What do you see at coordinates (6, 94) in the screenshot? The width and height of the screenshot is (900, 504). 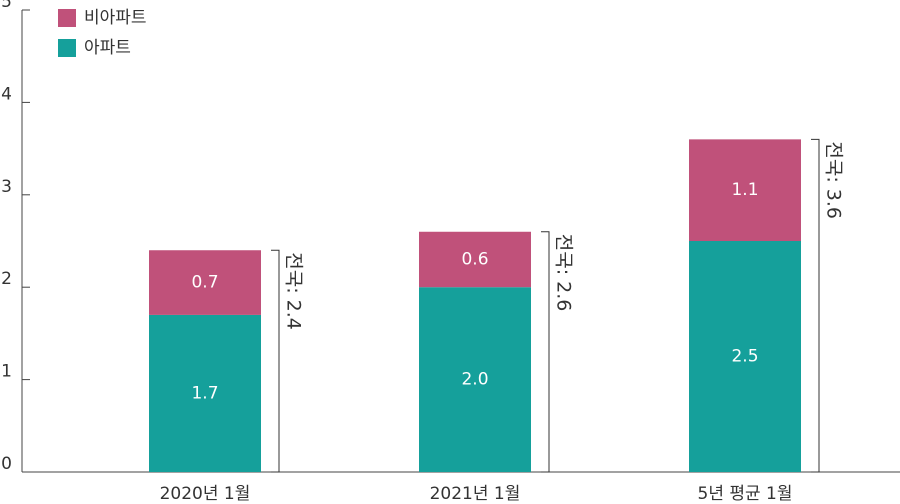 I see `y-tick-label: 4` at bounding box center [6, 94].